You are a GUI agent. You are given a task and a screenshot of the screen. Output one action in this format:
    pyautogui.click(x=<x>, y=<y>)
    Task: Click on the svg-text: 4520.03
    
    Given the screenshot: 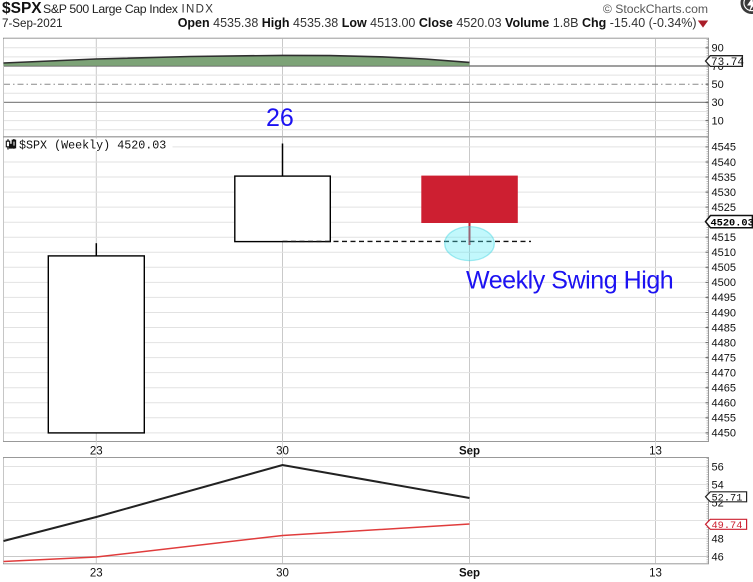 What is the action you would take?
    pyautogui.click(x=732, y=224)
    